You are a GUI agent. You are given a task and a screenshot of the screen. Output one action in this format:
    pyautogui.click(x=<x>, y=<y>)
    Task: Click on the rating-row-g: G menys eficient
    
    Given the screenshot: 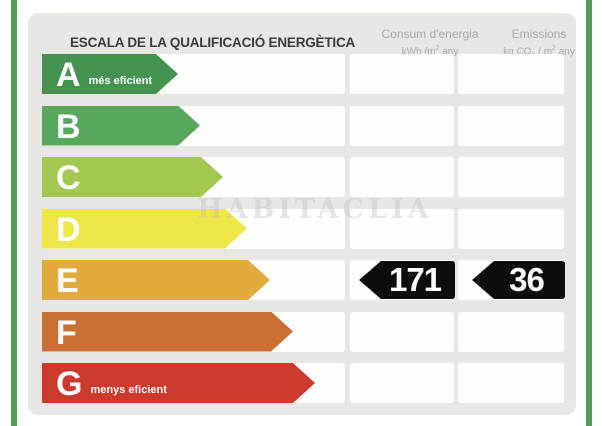 What is the action you would take?
    pyautogui.click(x=301, y=383)
    